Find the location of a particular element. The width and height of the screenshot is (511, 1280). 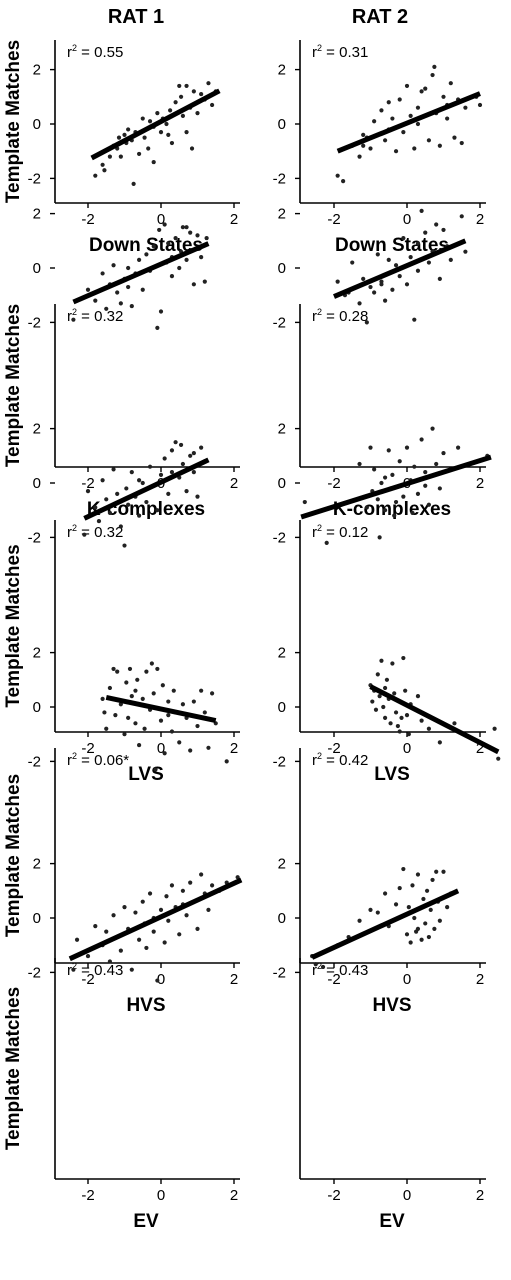

scatter-panel: -2 0 2 -2 0 2 LVS Template Matches r2 = 0.32 is located at coordinates (121, 603).